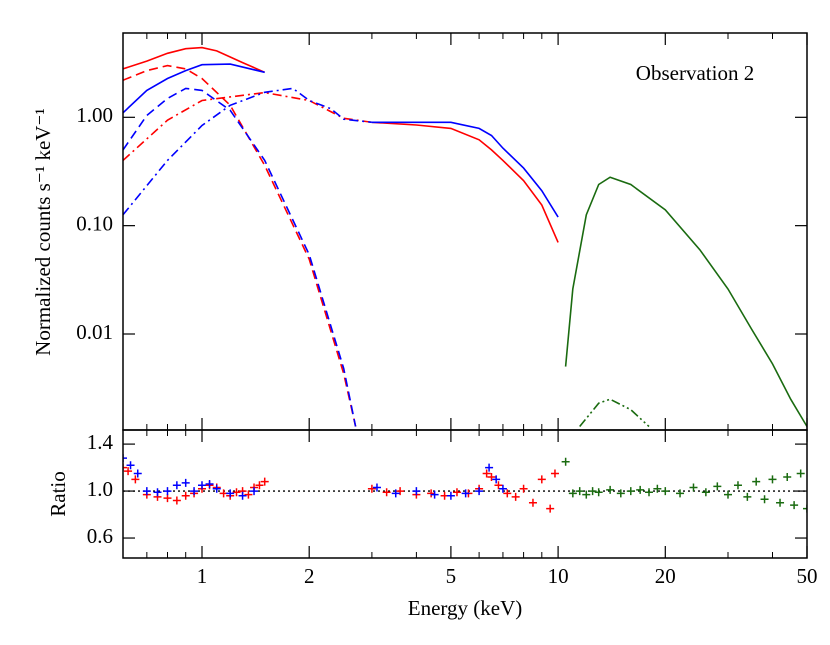 This screenshot has height=645, width=830. Describe the element at coordinates (58, 494) in the screenshot. I see `ratio-axis-label: Ratio` at that location.